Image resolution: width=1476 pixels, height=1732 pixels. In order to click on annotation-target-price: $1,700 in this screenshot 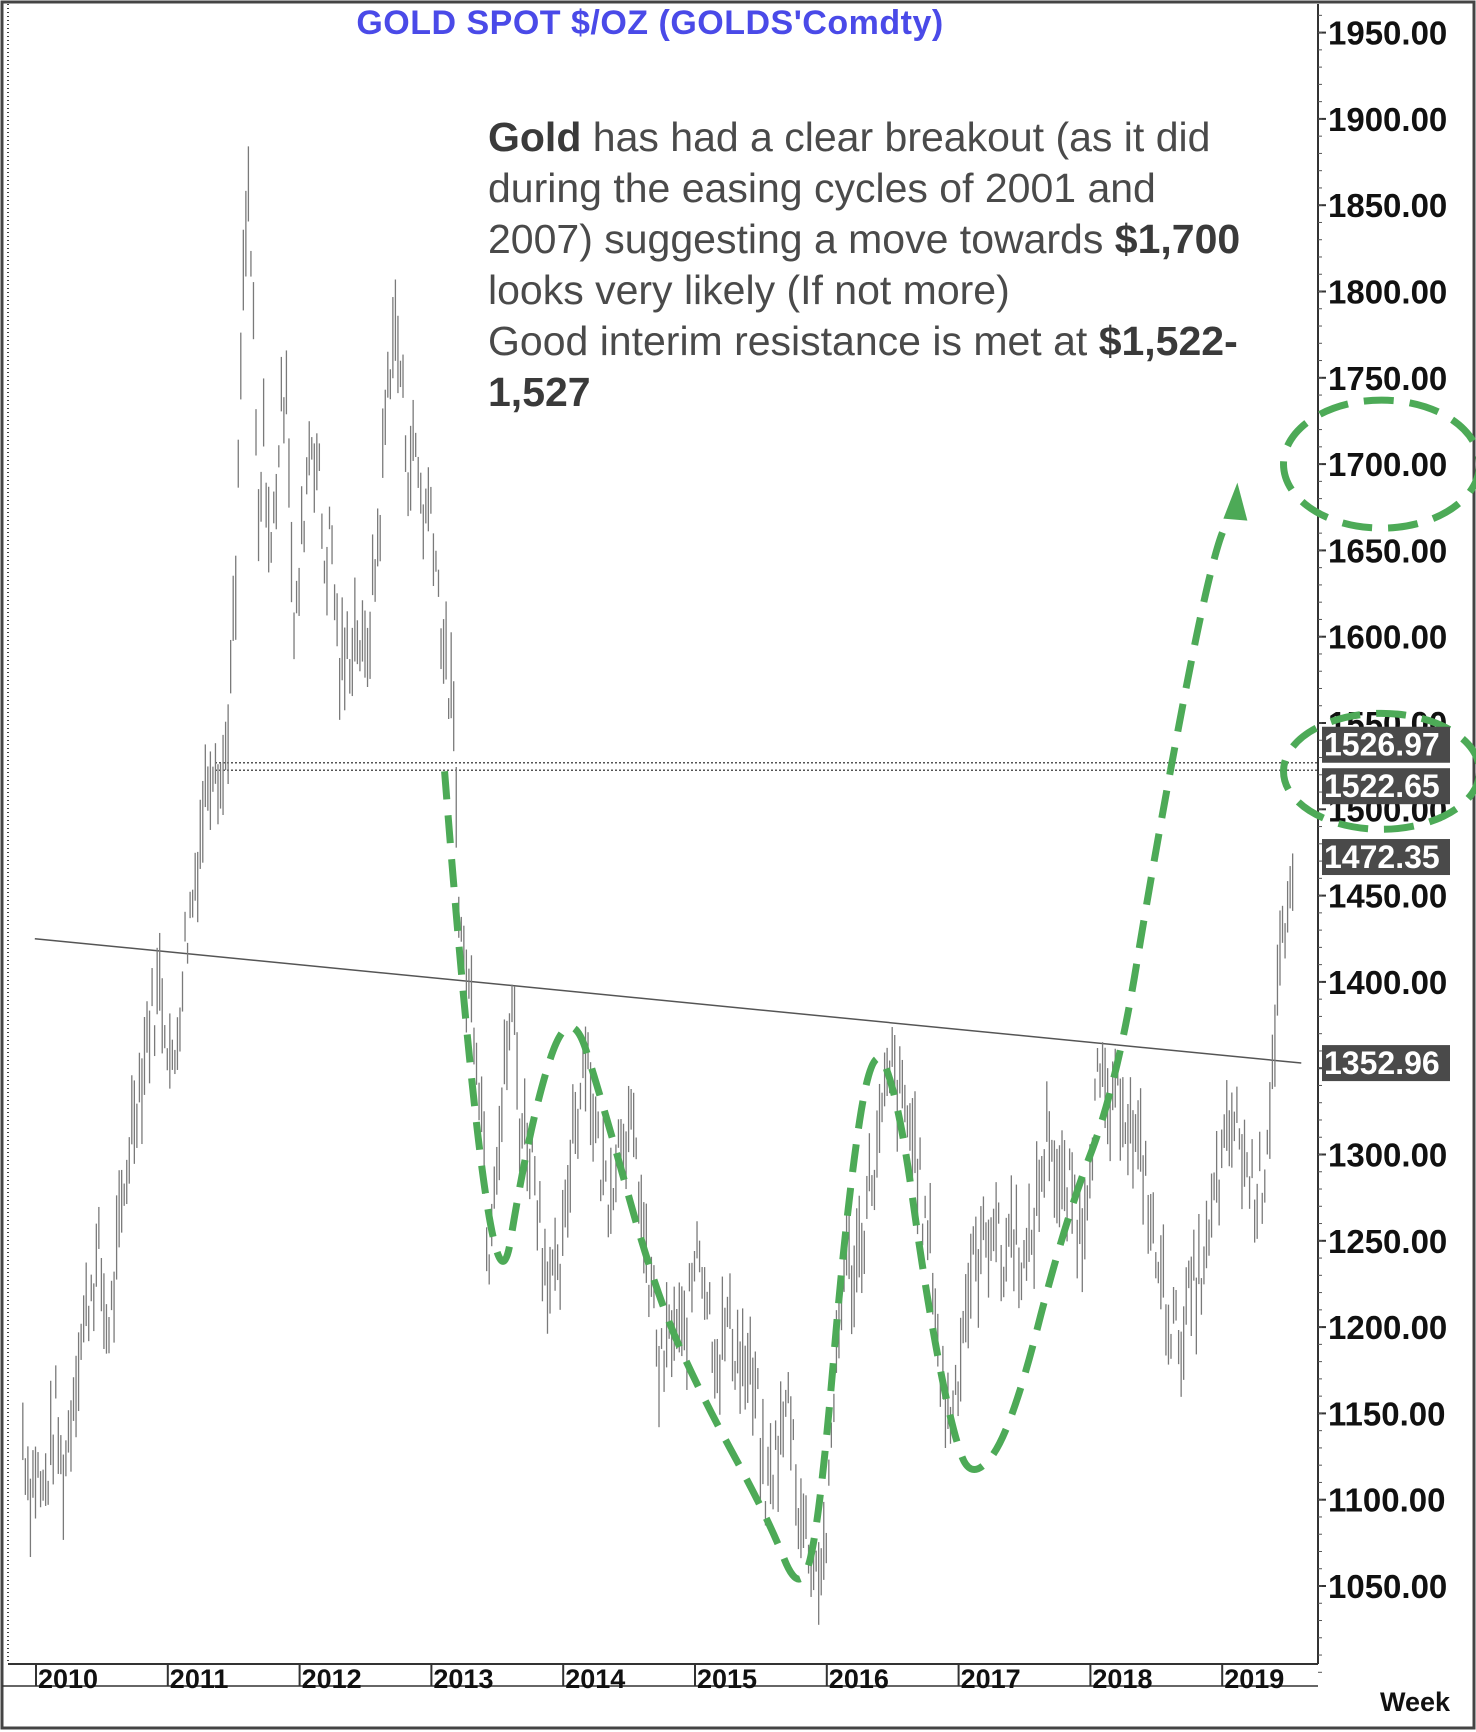, I will do `click(1177, 239)`.